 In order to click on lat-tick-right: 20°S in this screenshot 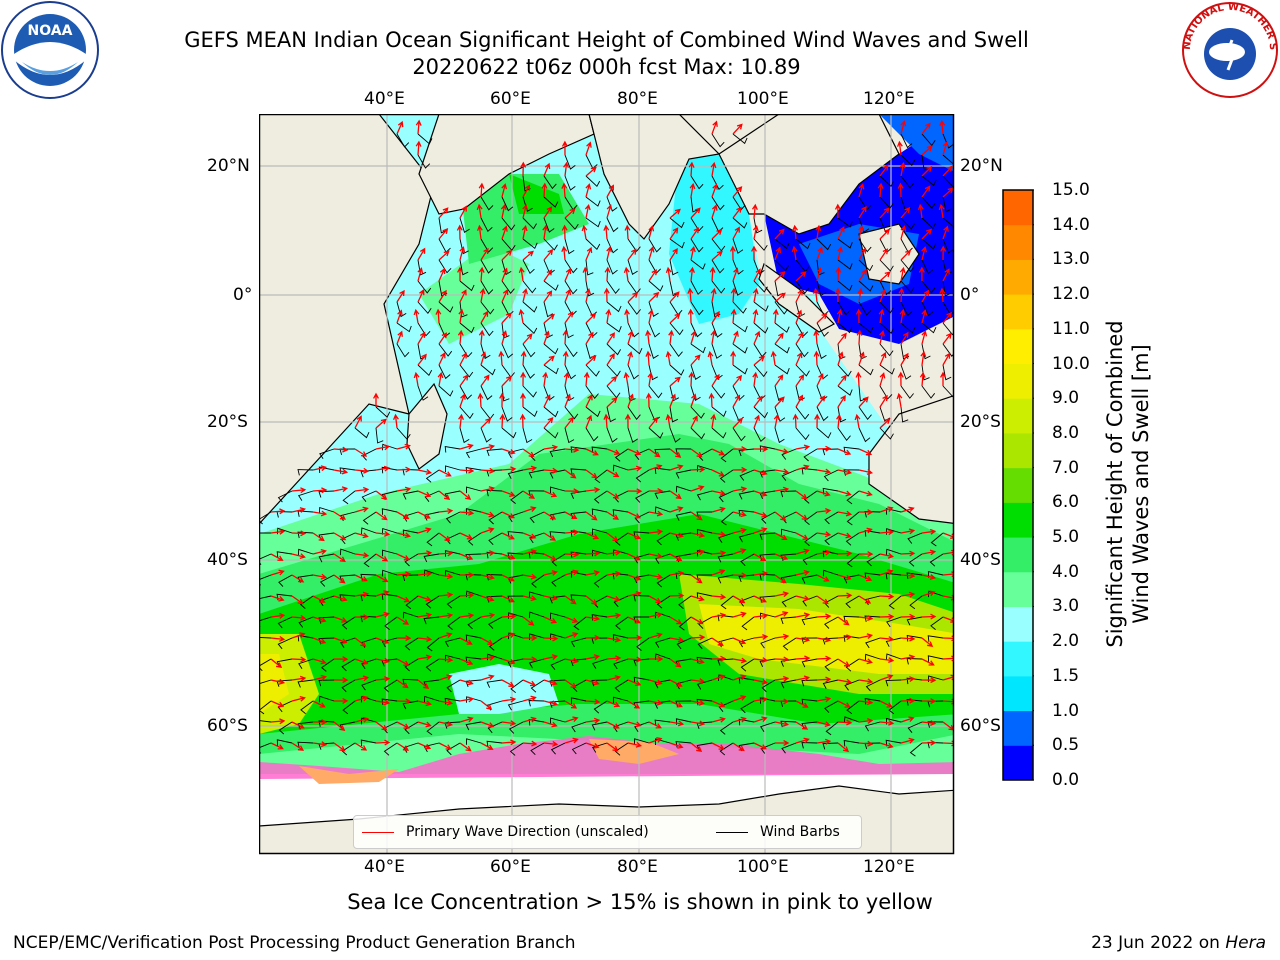, I will do `click(980, 422)`.